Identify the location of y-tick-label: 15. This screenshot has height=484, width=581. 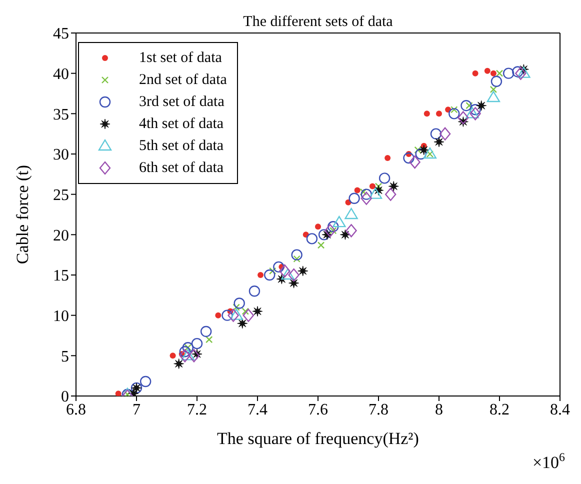
(61, 276).